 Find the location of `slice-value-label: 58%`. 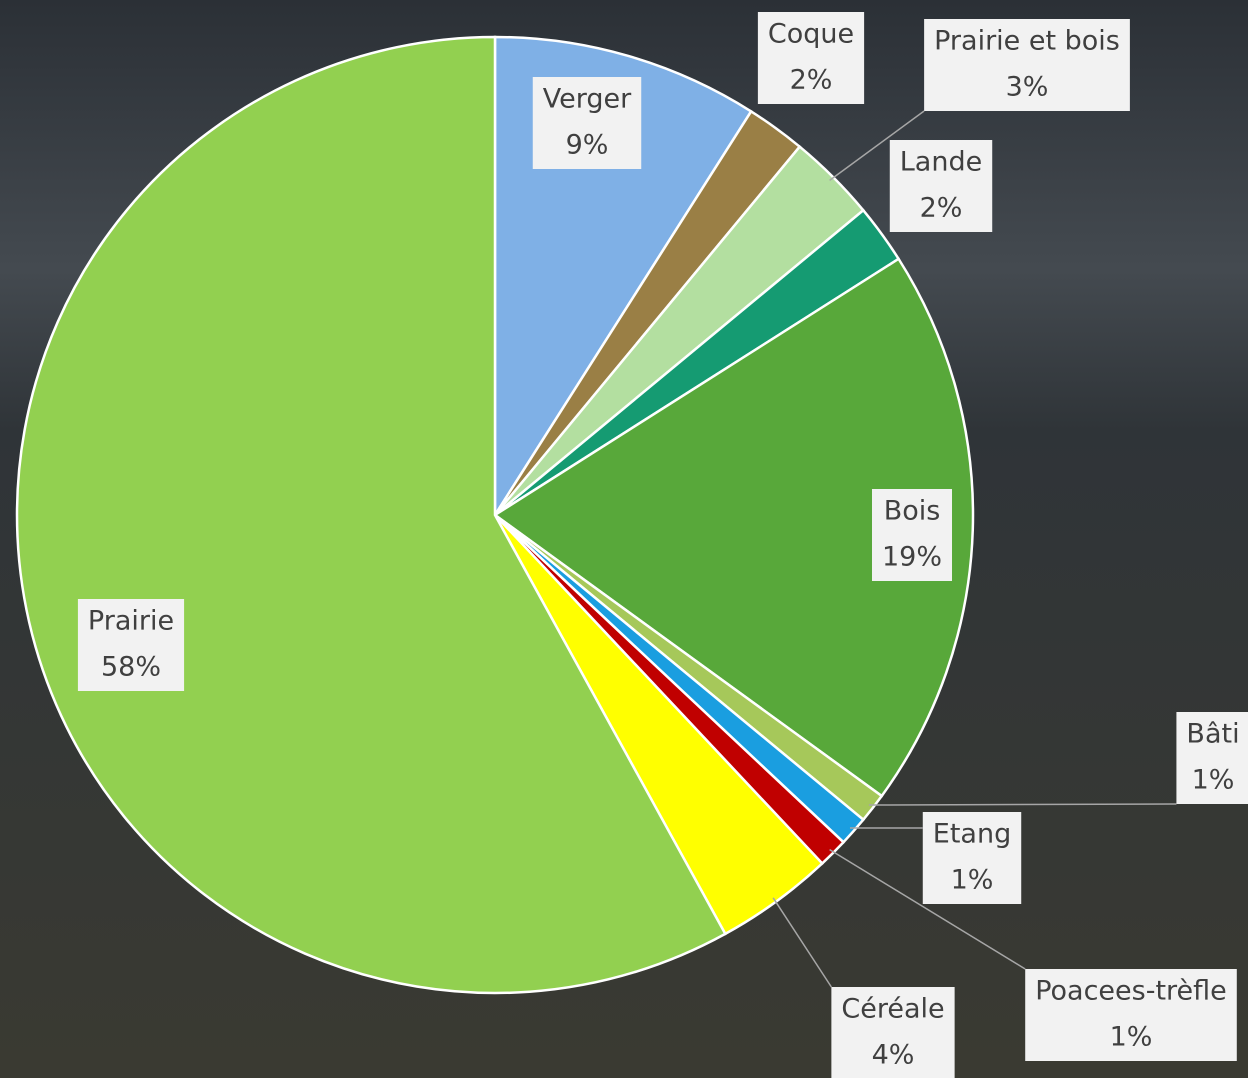

slice-value-label: 58% is located at coordinates (131, 667).